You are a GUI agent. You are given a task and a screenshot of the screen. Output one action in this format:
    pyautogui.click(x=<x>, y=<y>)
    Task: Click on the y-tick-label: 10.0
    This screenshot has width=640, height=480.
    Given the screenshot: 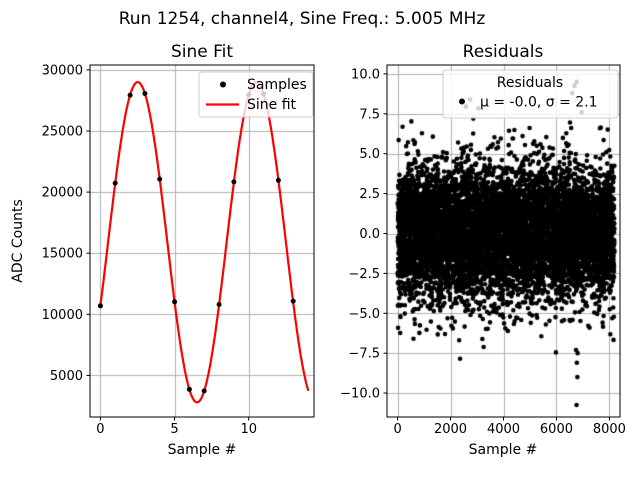 What is the action you would take?
    pyautogui.click(x=365, y=74)
    